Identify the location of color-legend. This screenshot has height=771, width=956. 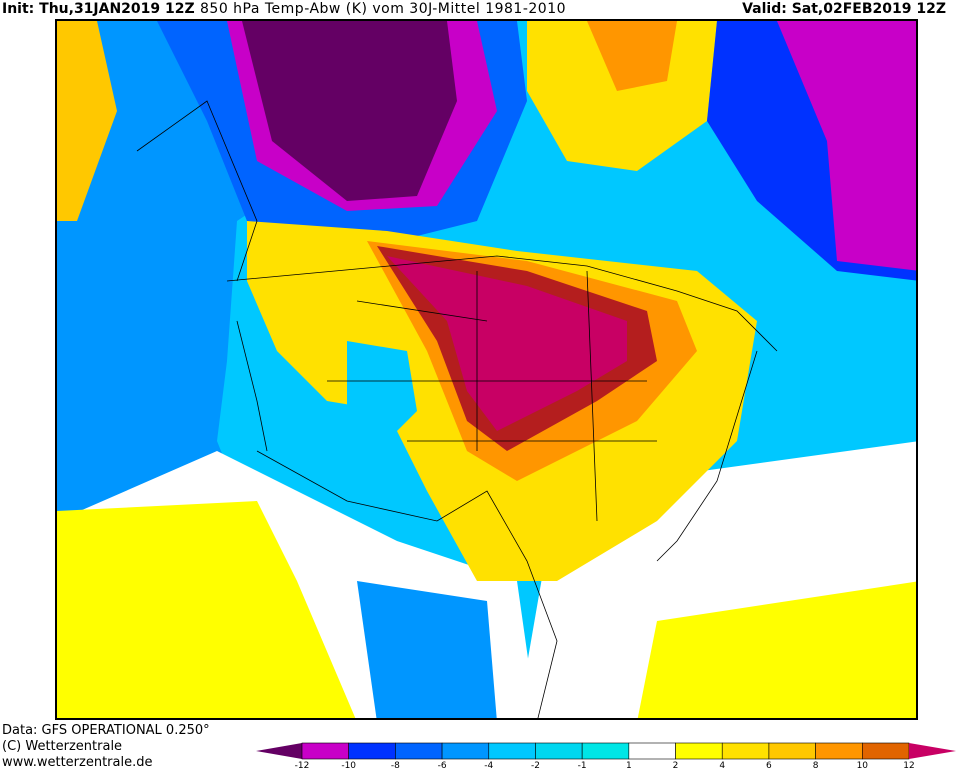
(606, 751).